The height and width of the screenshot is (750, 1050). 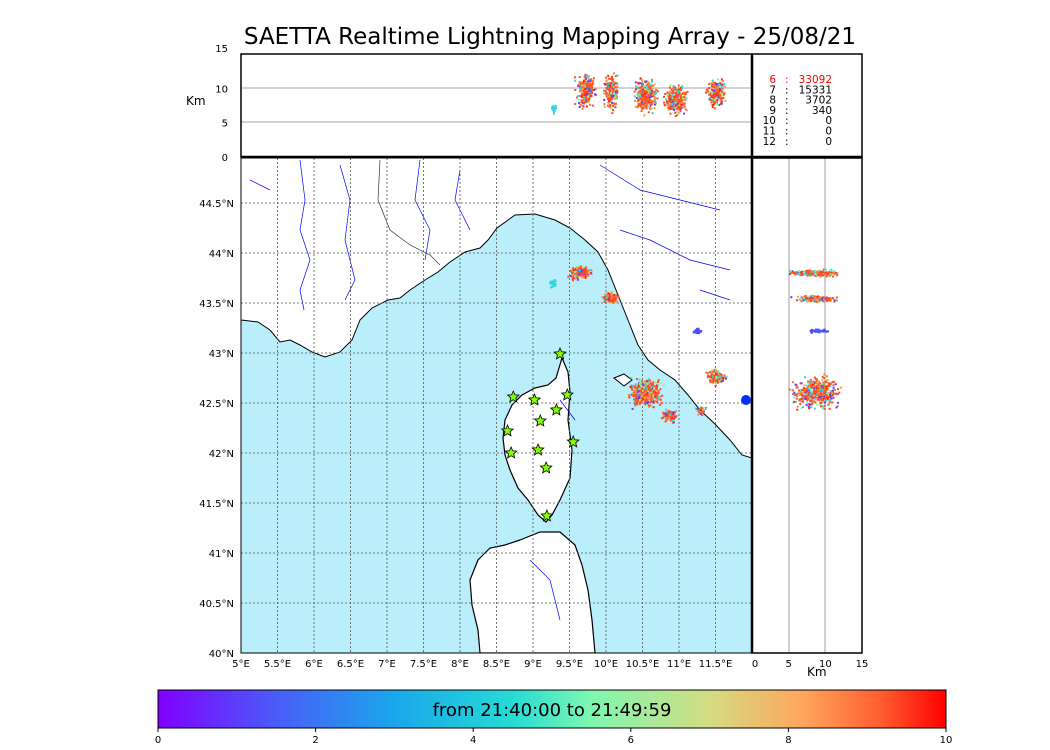 I want to click on altitude-label: 8, so click(x=772, y=101).